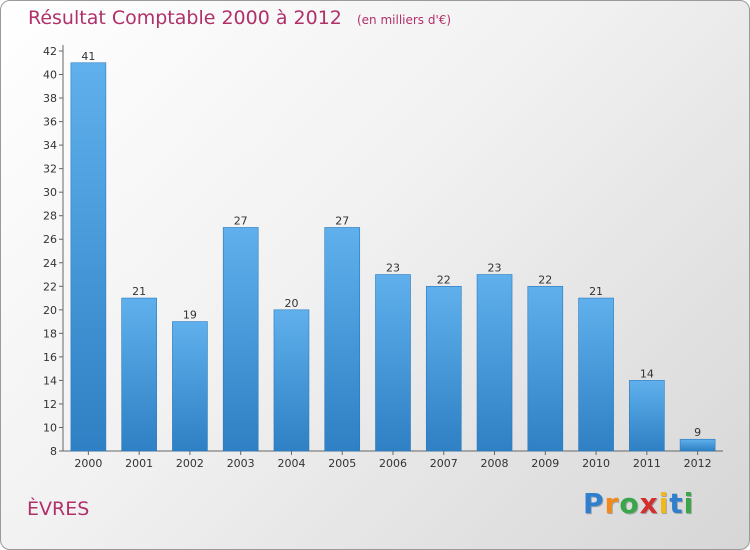  I want to click on x-tick-label: 2011, so click(647, 463).